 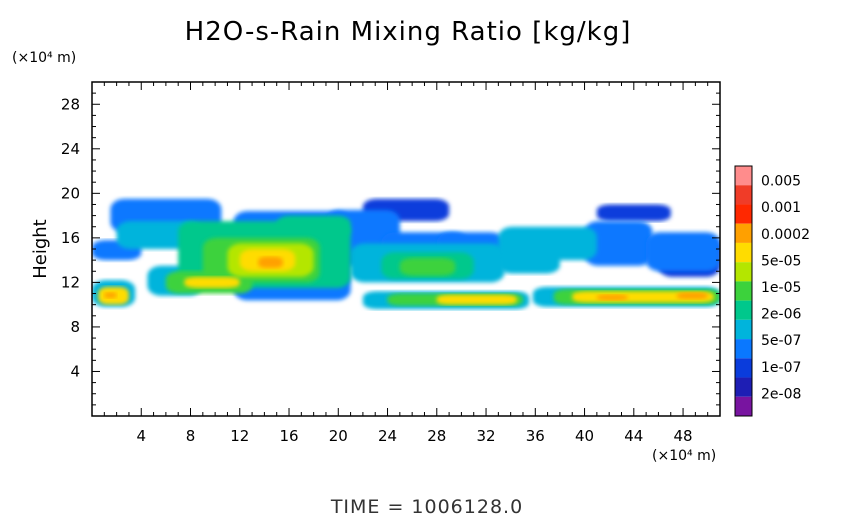 What do you see at coordinates (70, 282) in the screenshot?
I see `y-tick-label: 12` at bounding box center [70, 282].